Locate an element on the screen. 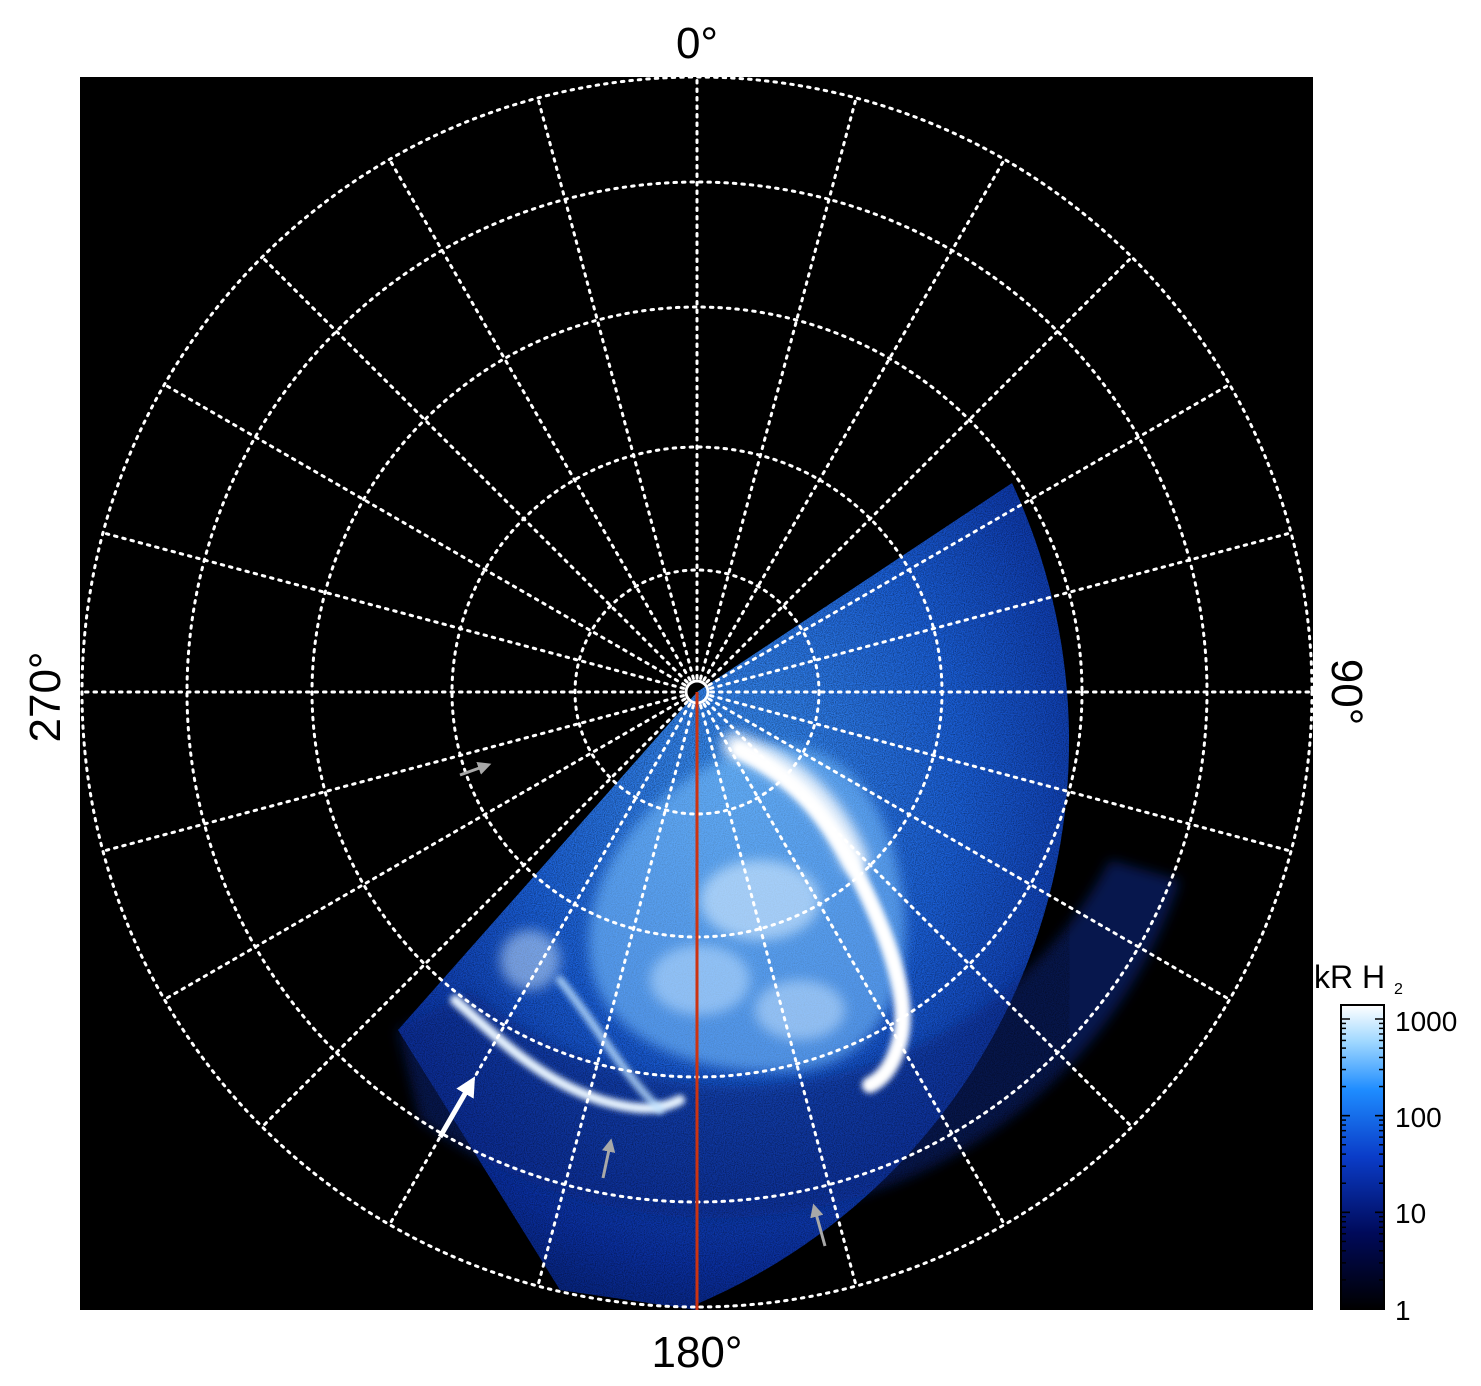 This screenshot has height=1386, width=1481. latitude-circle is located at coordinates (697, 692).